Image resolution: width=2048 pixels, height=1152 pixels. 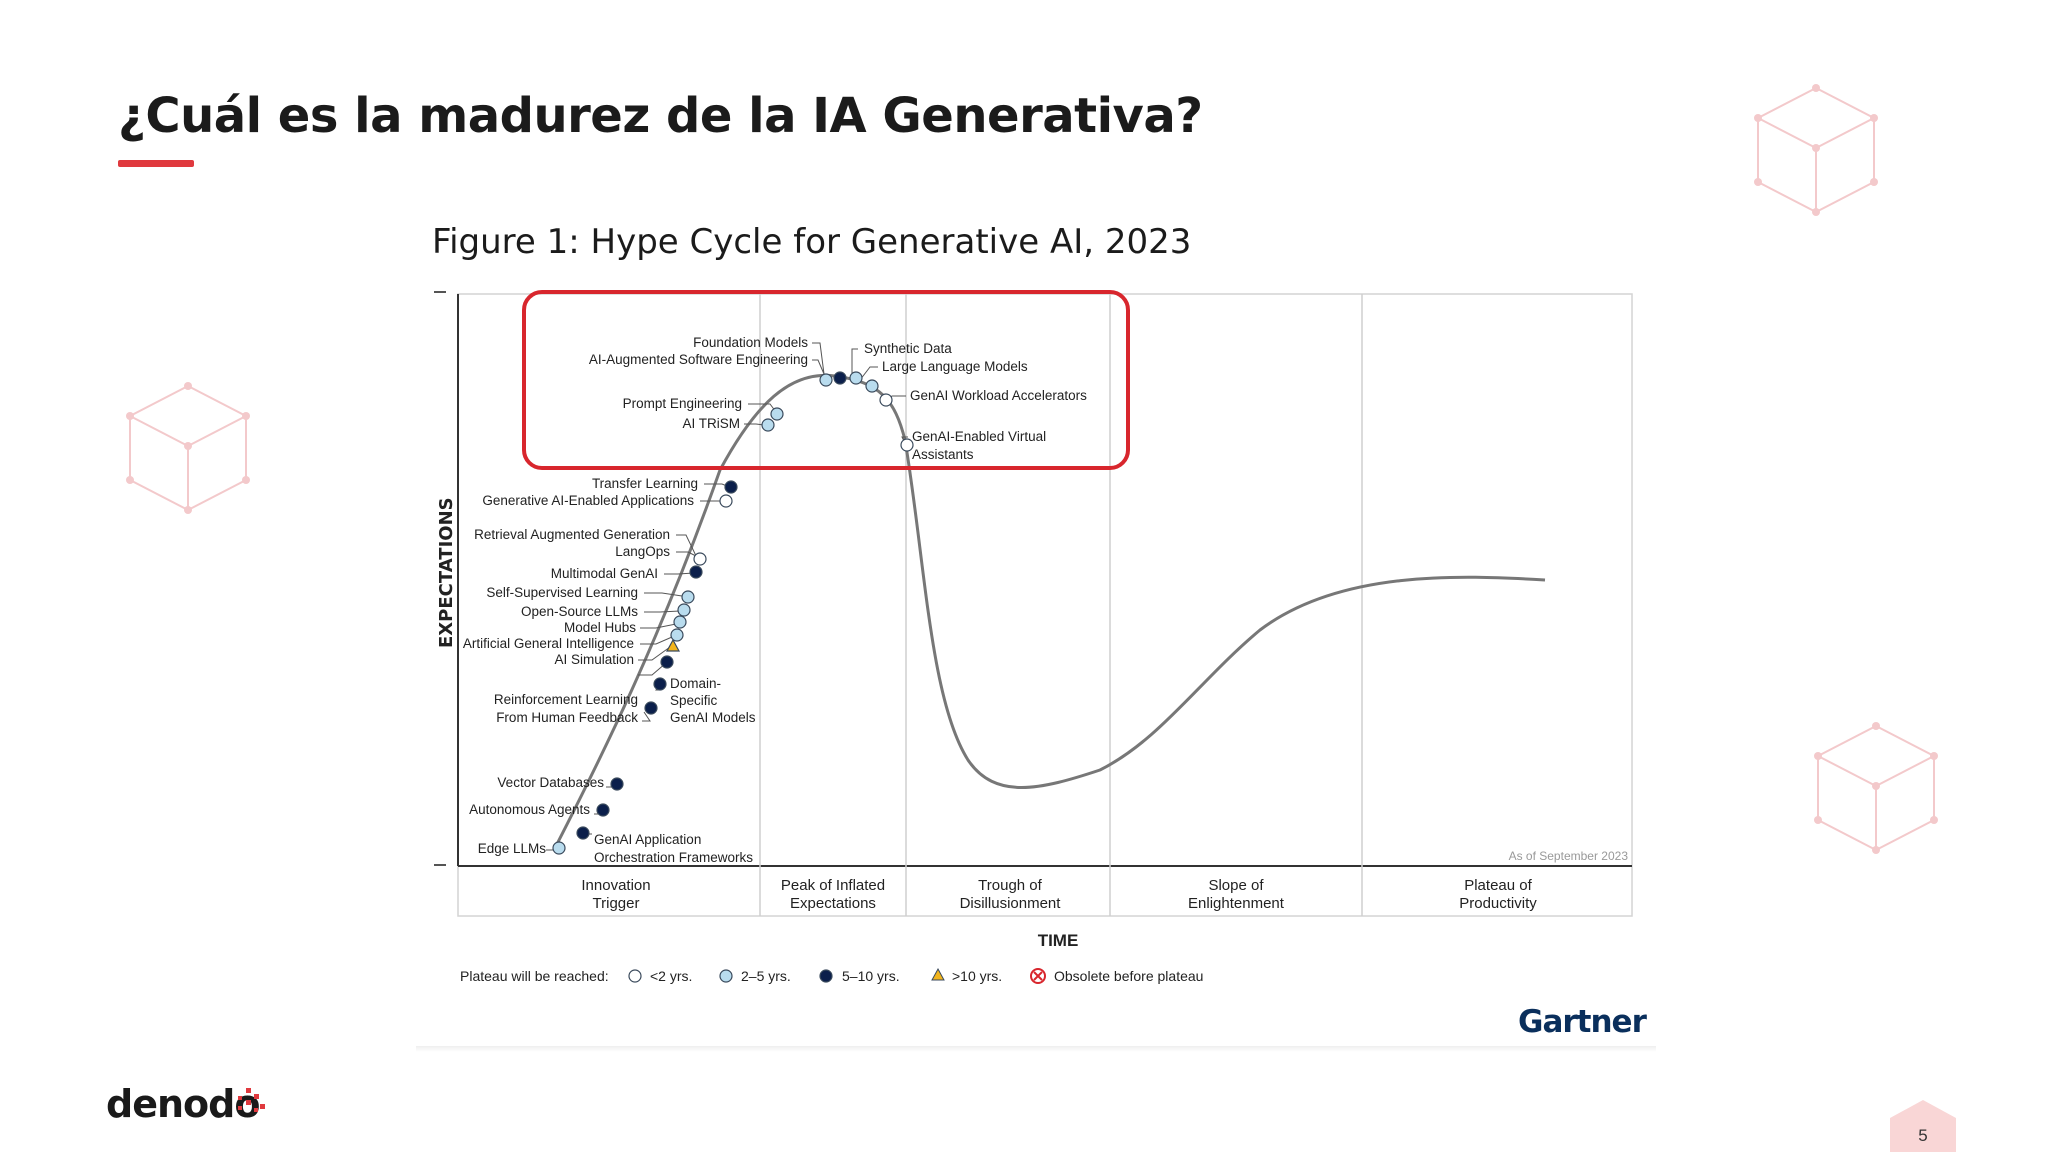 What do you see at coordinates (700, 559) in the screenshot?
I see `tech-marker-langops` at bounding box center [700, 559].